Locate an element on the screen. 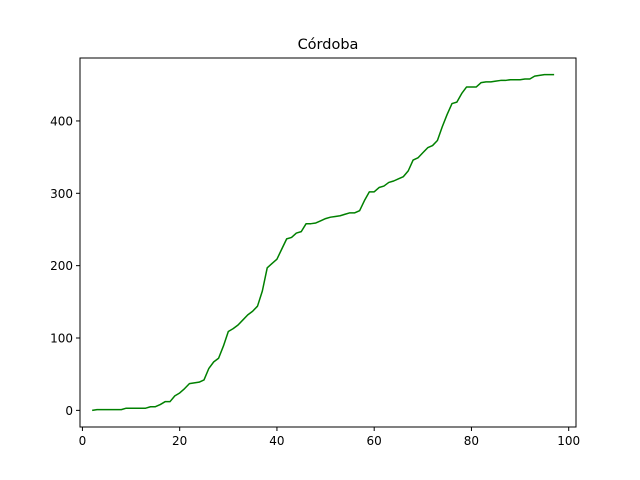 The width and height of the screenshot is (640, 480). chart-title: Córdoba is located at coordinates (328, 45).